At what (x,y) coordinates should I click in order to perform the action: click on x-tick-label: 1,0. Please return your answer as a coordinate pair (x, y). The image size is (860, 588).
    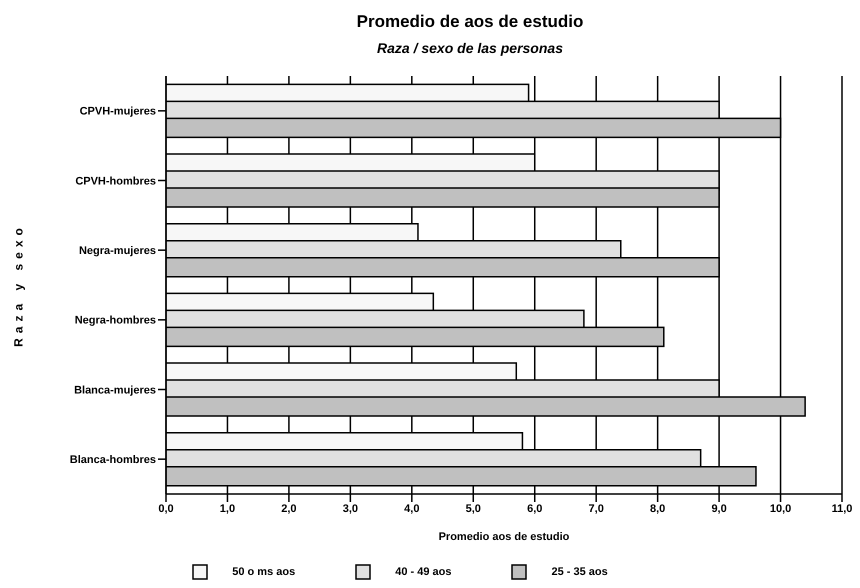
    Looking at the image, I should click on (228, 508).